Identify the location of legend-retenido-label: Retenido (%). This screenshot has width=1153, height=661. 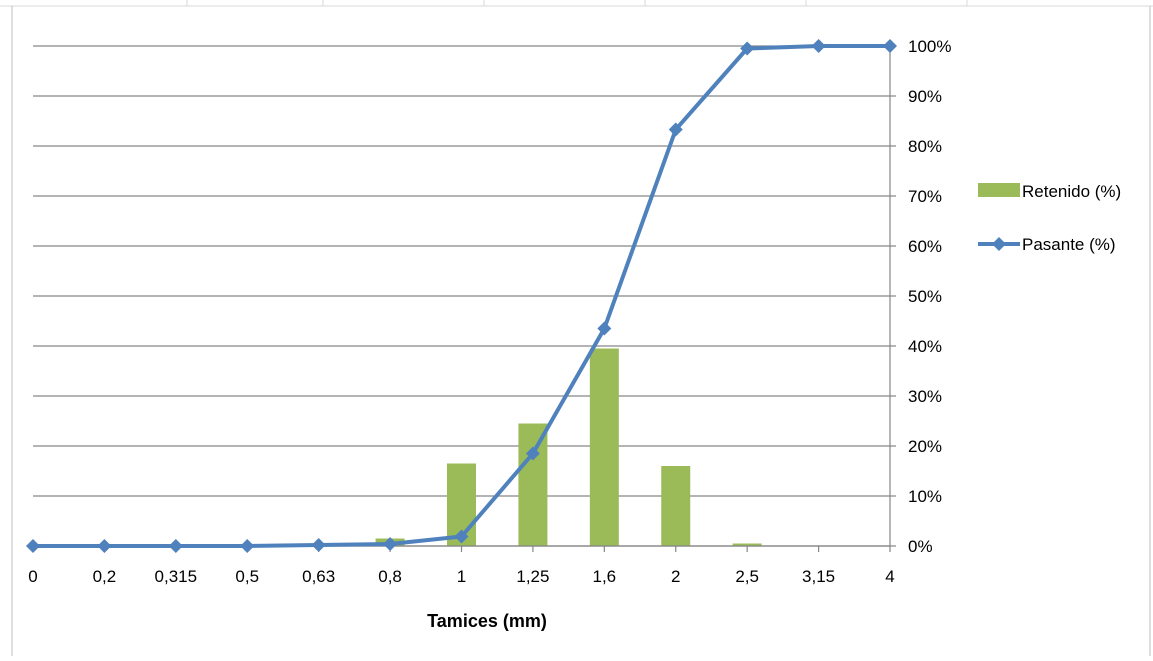
(1071, 191).